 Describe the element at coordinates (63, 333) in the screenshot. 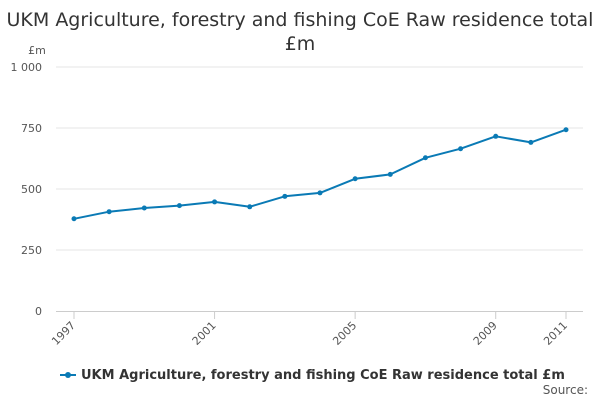

I see `x-tick-label: 1997` at that location.